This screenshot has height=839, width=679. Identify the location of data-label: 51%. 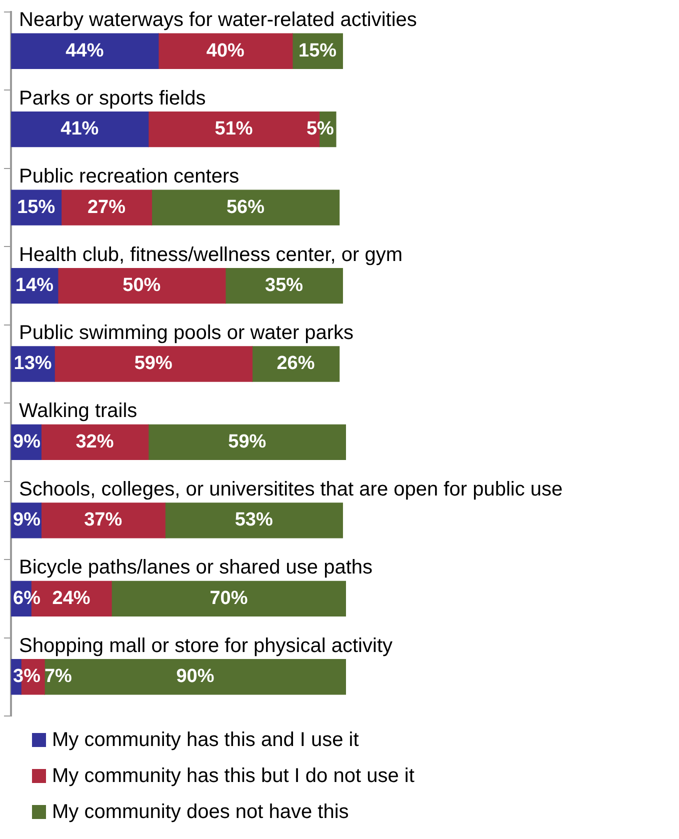
(233, 129).